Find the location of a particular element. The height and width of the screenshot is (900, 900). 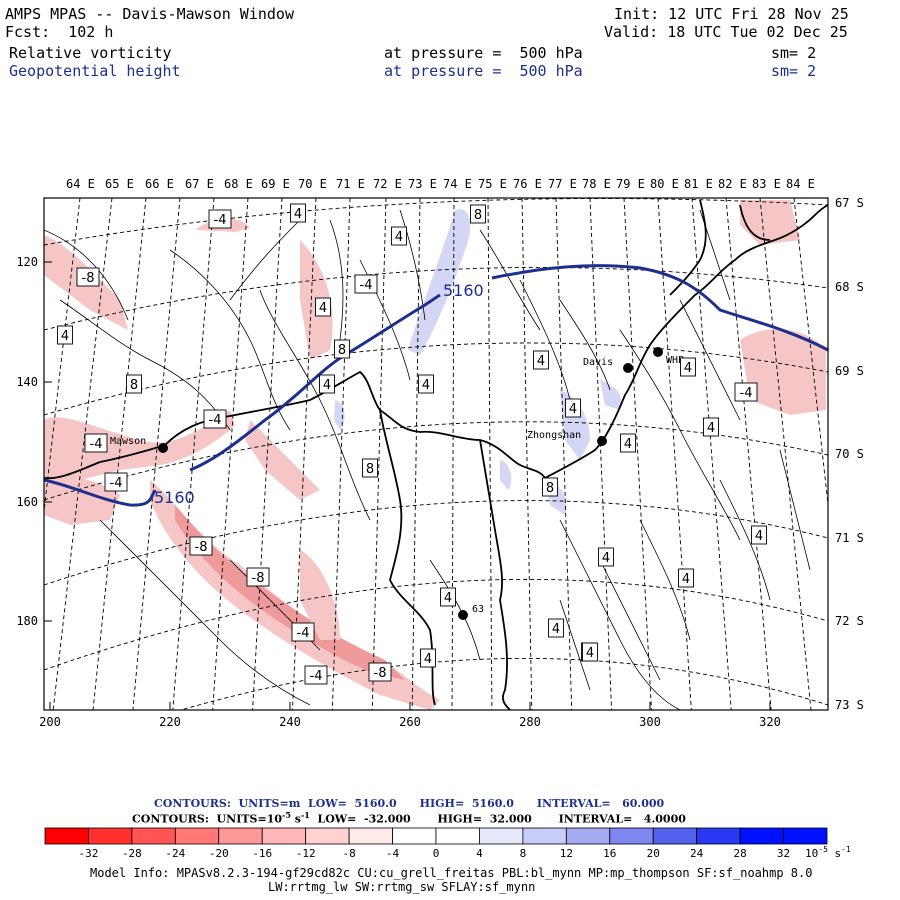

field2-level: at pressure = 500 hPa is located at coordinates (483, 71).